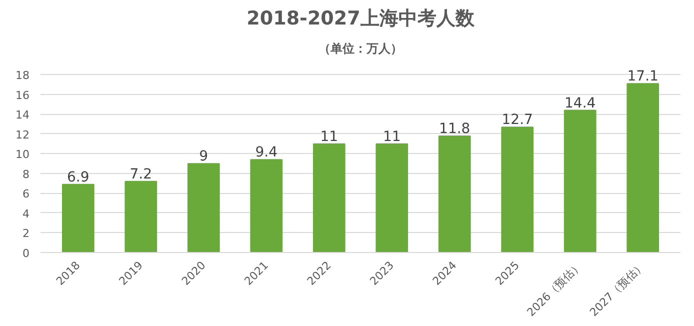  Describe the element at coordinates (203, 156) in the screenshot. I see `data-label: 9` at that location.